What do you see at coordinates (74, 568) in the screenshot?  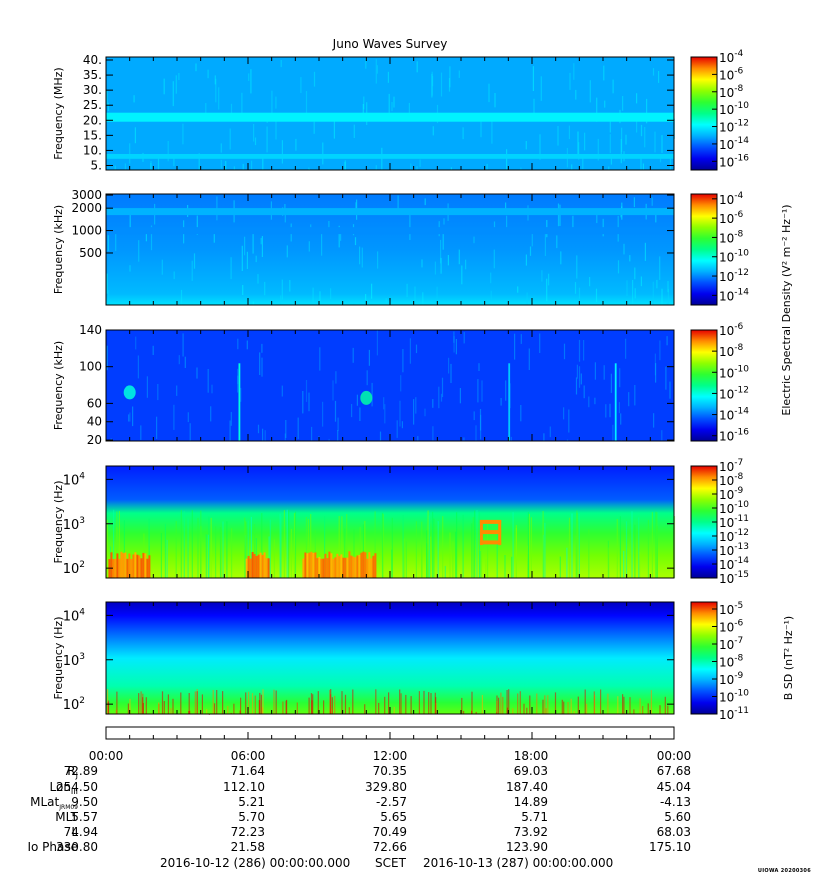 I see `y-tick-label: 102` at bounding box center [74, 568].